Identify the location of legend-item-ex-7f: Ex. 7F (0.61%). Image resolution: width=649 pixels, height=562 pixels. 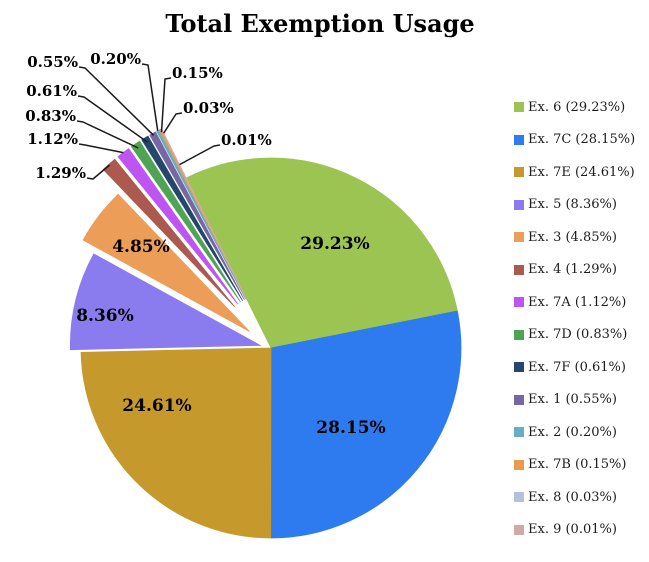
(574, 367).